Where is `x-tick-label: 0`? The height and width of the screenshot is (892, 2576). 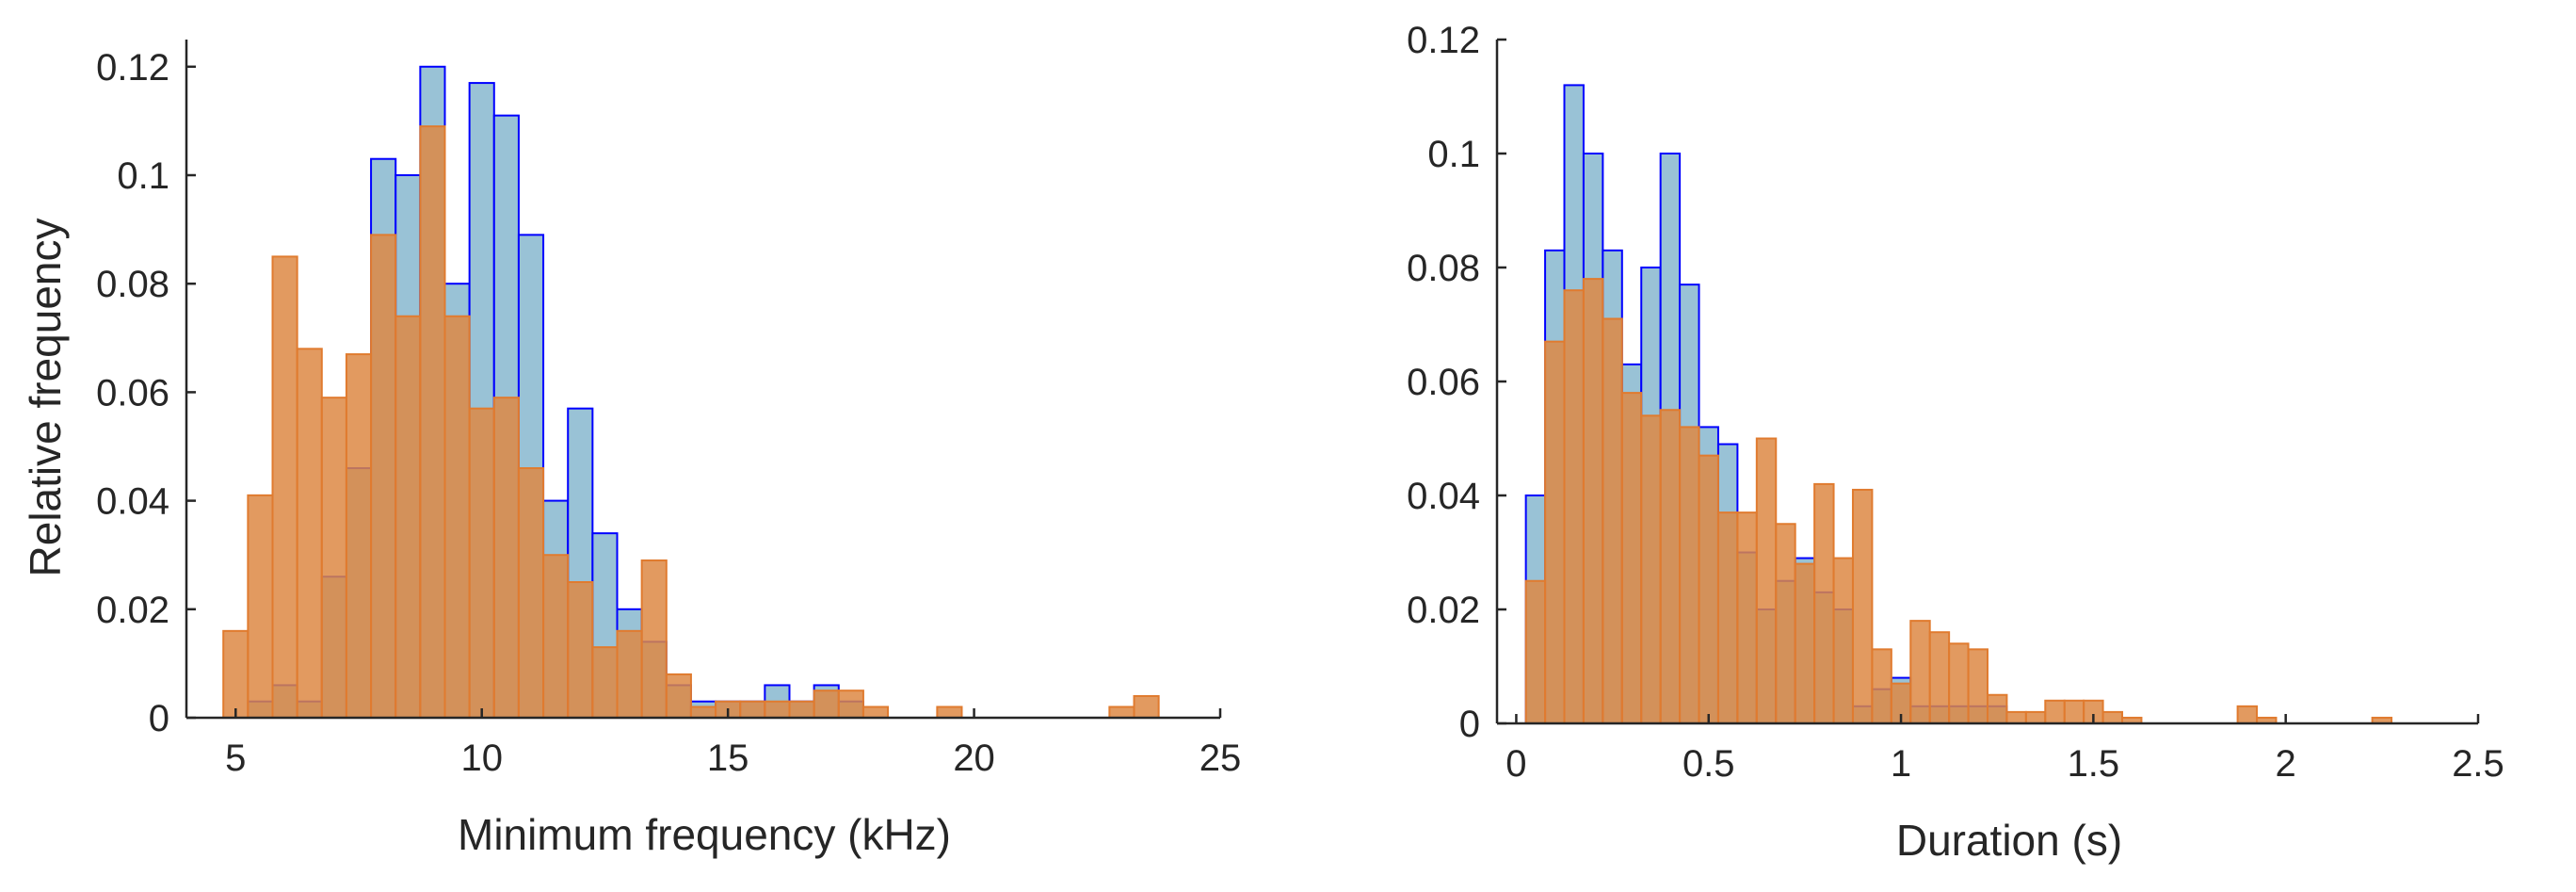
x-tick-label: 0 is located at coordinates (1515, 764).